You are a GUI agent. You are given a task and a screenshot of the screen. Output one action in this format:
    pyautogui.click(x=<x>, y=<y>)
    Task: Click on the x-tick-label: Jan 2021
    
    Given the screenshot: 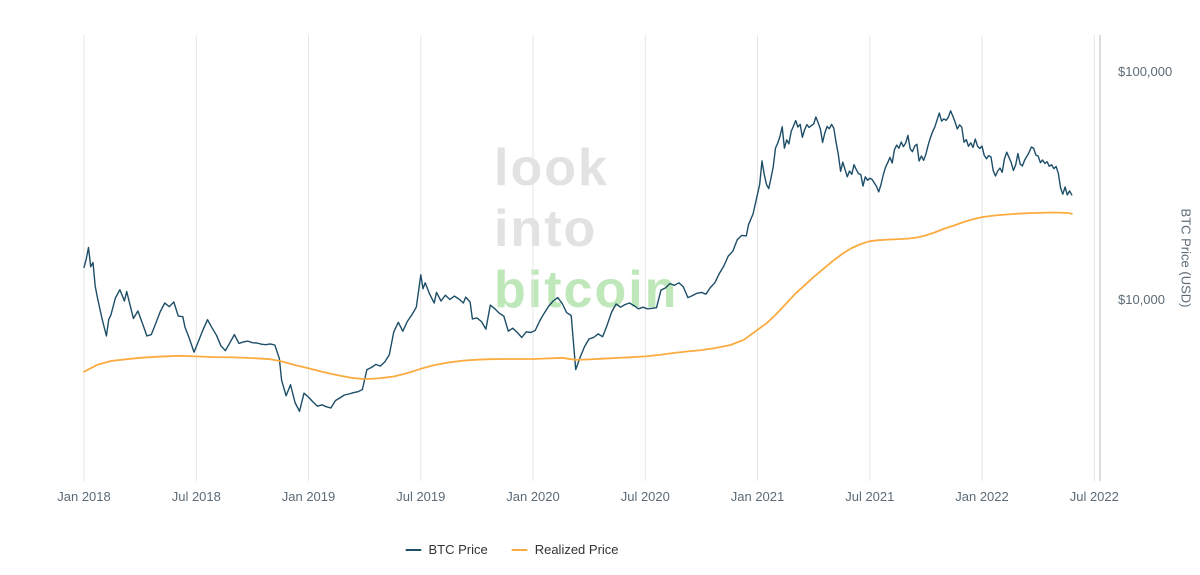 What is the action you would take?
    pyautogui.click(x=758, y=496)
    